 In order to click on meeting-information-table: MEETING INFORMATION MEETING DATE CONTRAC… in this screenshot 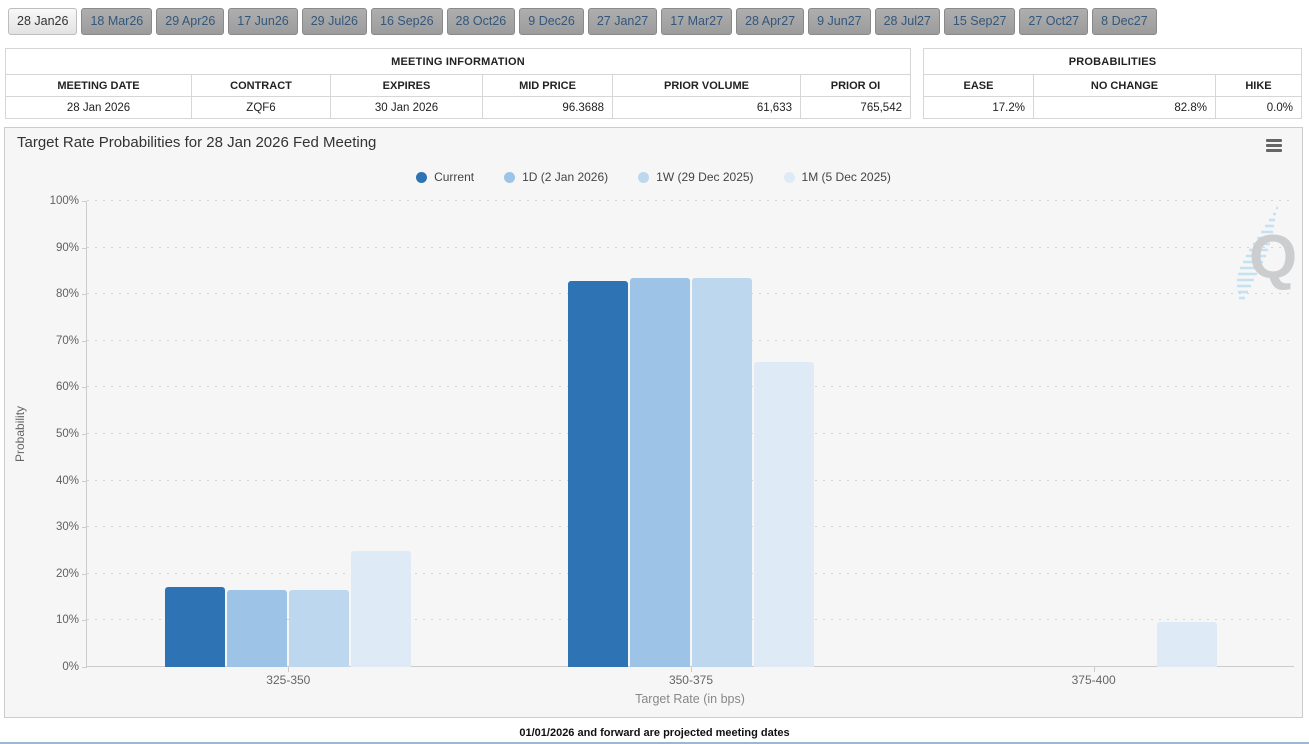, I will do `click(458, 83)`.